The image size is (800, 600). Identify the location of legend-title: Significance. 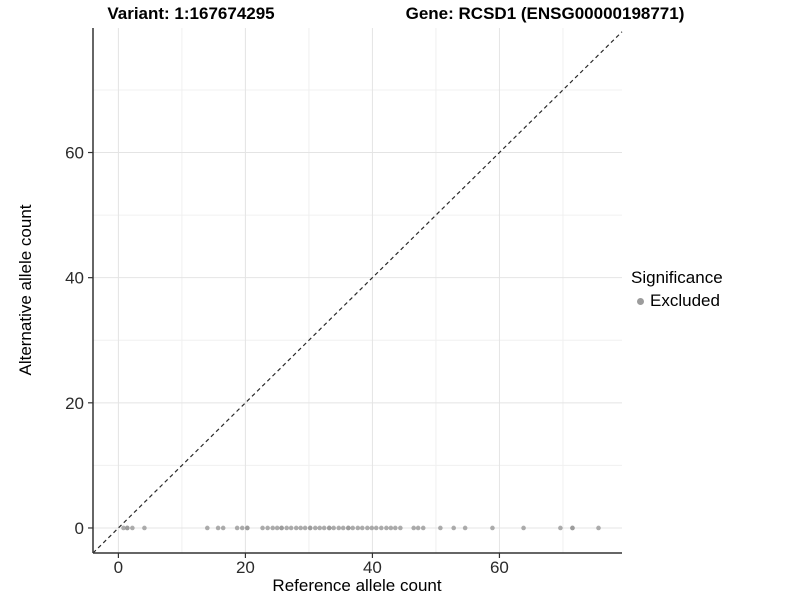
(677, 277).